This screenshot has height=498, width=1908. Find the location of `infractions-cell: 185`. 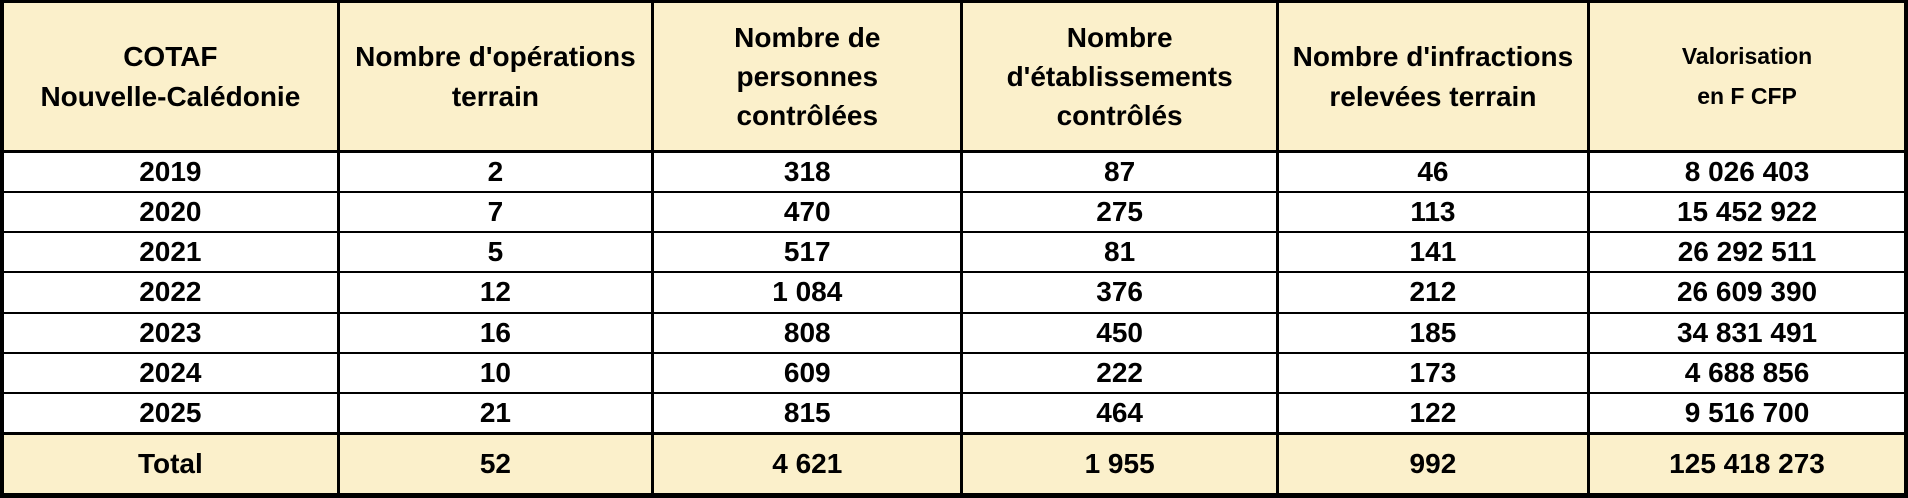

infractions-cell: 185 is located at coordinates (1433, 332).